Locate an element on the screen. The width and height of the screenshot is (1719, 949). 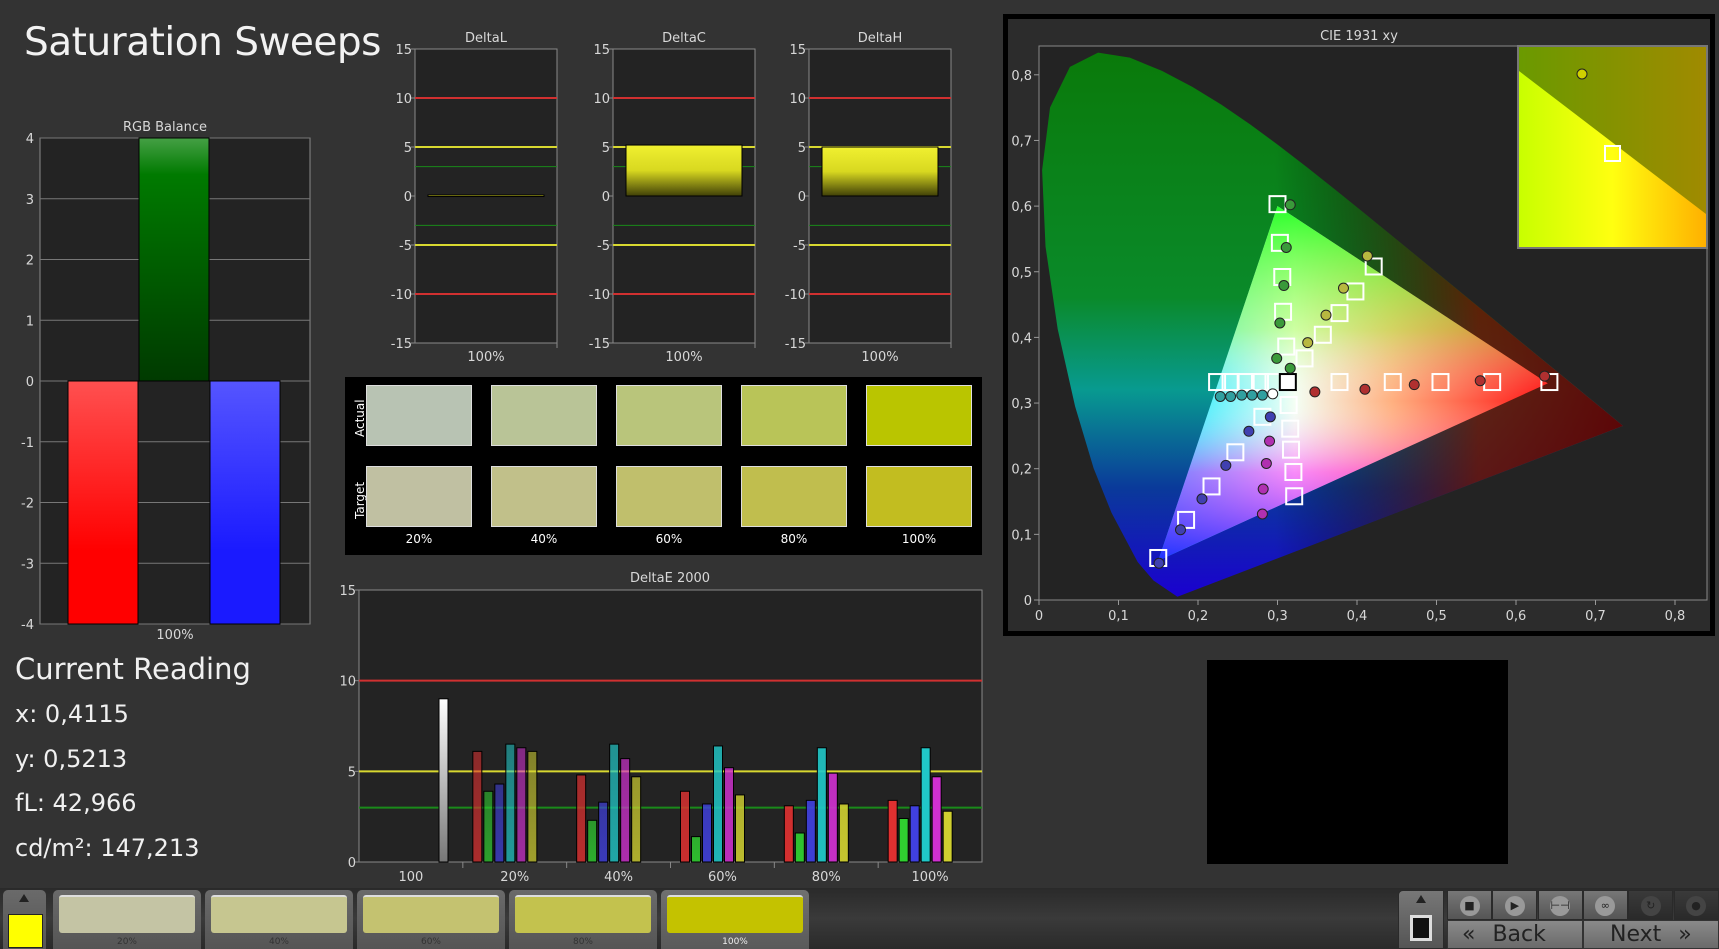
x-tick-label: 0,3 is located at coordinates (1277, 616).